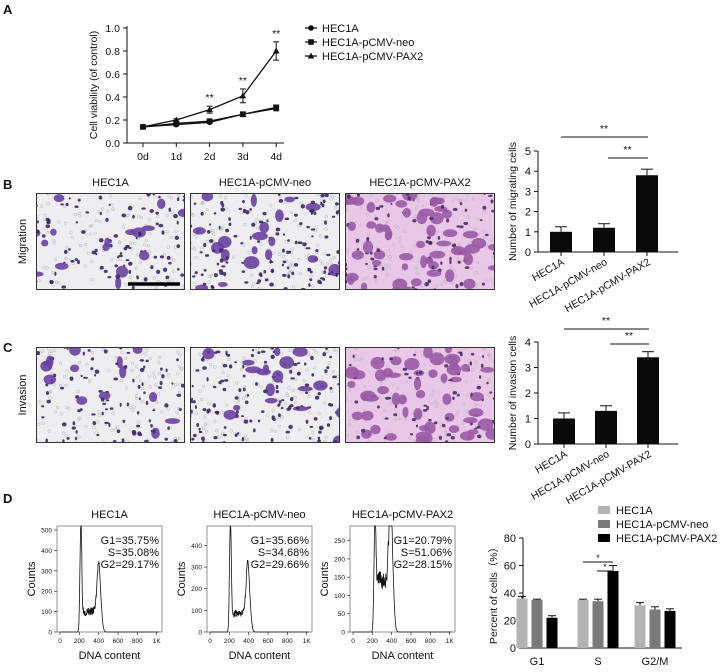  What do you see at coordinates (402, 515) in the screenshot?
I see `histogram-title: HEC1A-pCMV-PAX2` at bounding box center [402, 515].